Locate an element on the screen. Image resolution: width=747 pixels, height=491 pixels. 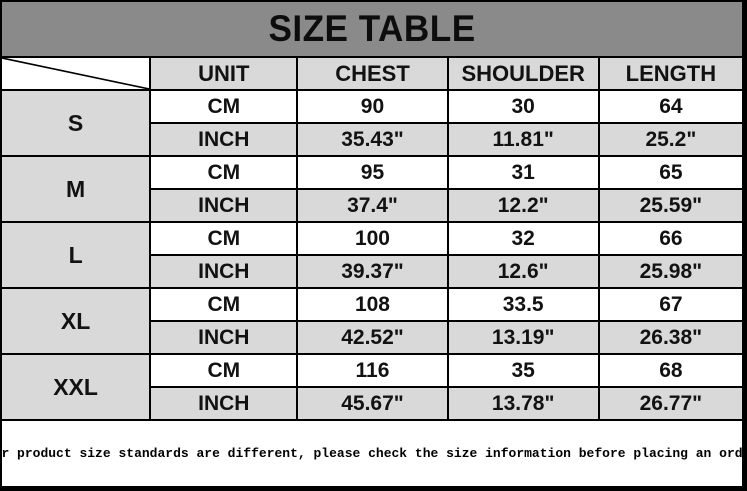
diagonal-line-icon is located at coordinates (75, 73).